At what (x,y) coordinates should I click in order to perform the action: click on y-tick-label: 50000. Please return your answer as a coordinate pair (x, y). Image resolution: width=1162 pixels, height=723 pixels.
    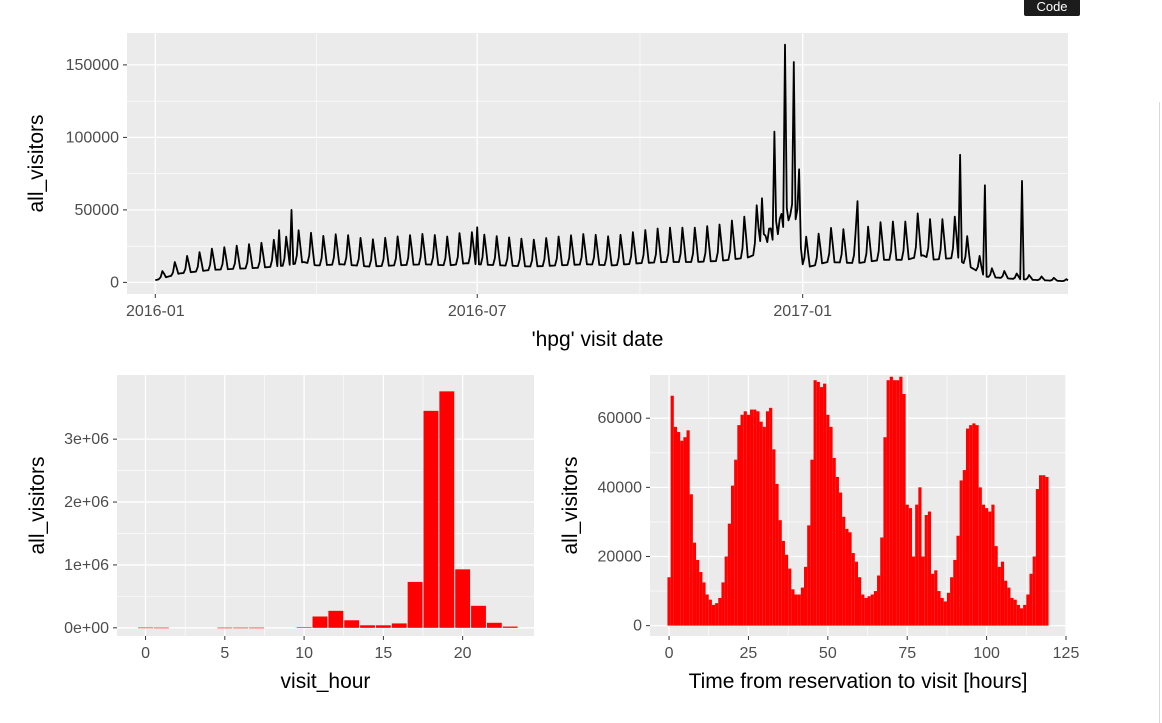
    Looking at the image, I should click on (97, 210).